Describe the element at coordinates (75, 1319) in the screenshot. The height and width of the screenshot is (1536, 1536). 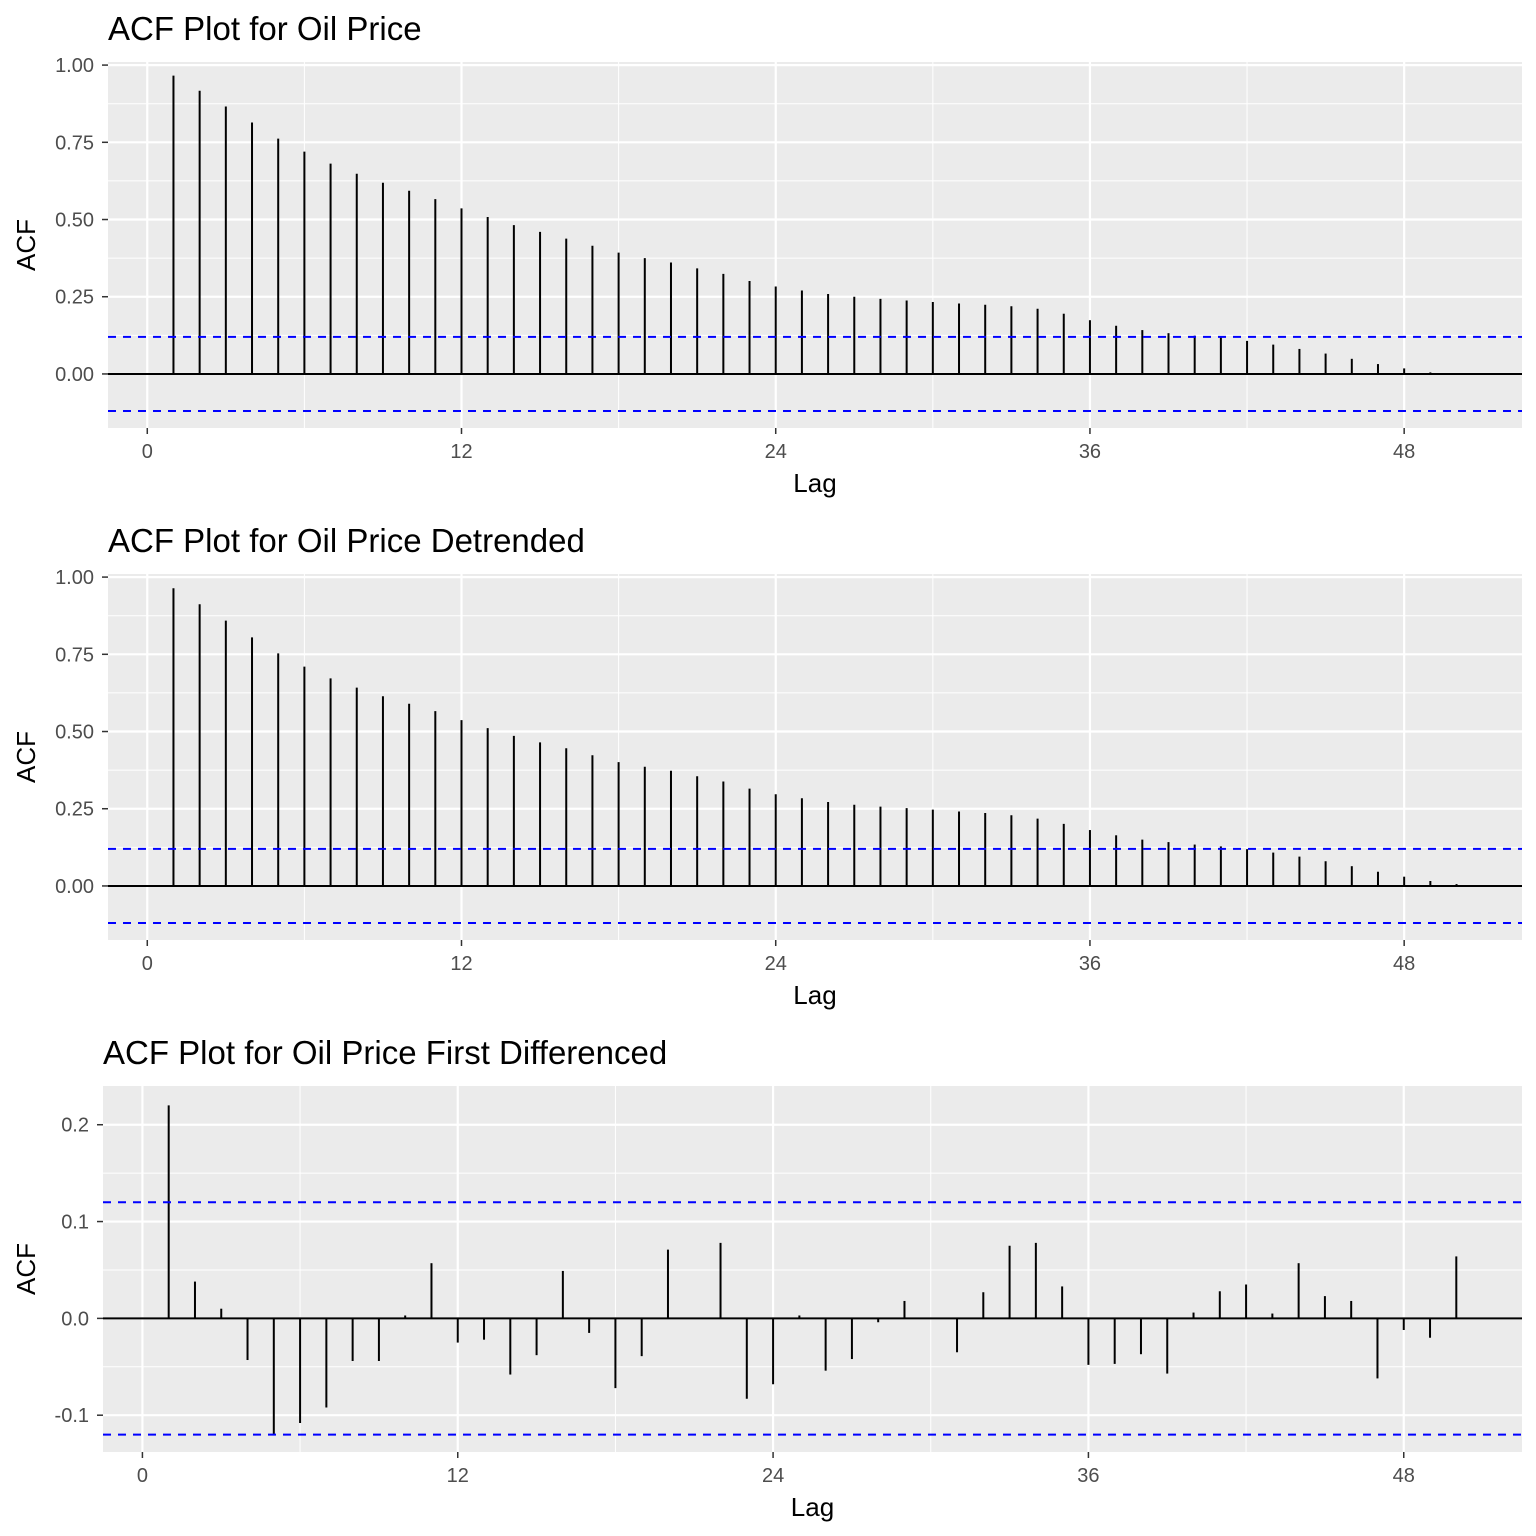
I see `y-tick-label: 0.0` at that location.